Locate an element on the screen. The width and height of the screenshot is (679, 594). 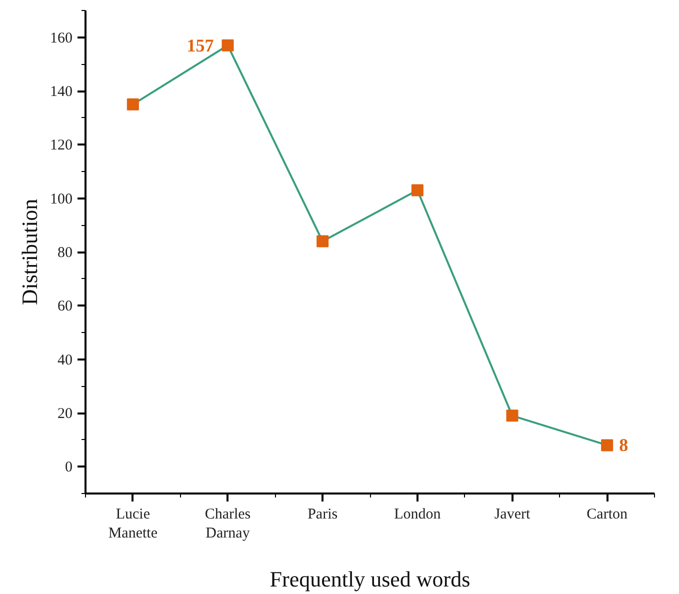
y-tick-label: 20 is located at coordinates (65, 414).